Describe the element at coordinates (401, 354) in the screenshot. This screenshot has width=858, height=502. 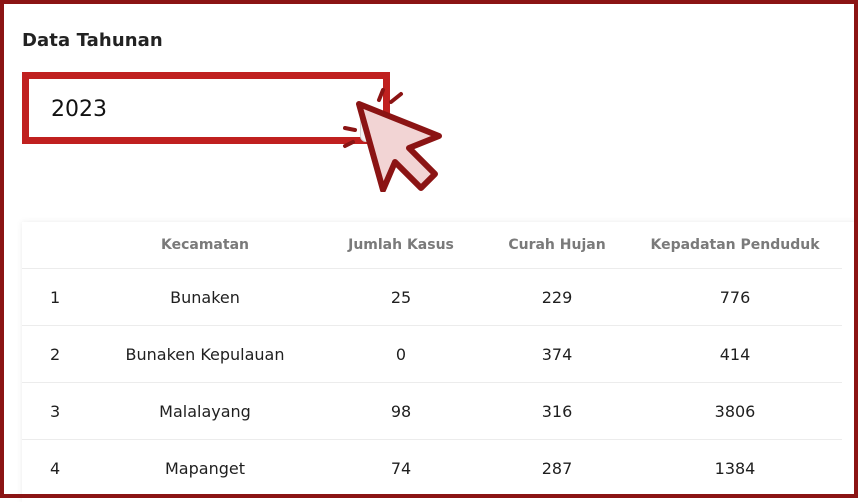
I see `cell-jumlah-kasus: 0` at that location.